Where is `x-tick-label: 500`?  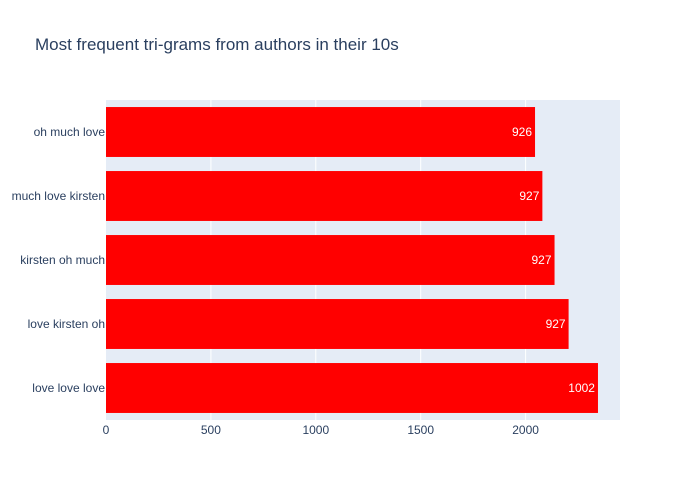 x-tick-label: 500 is located at coordinates (211, 430).